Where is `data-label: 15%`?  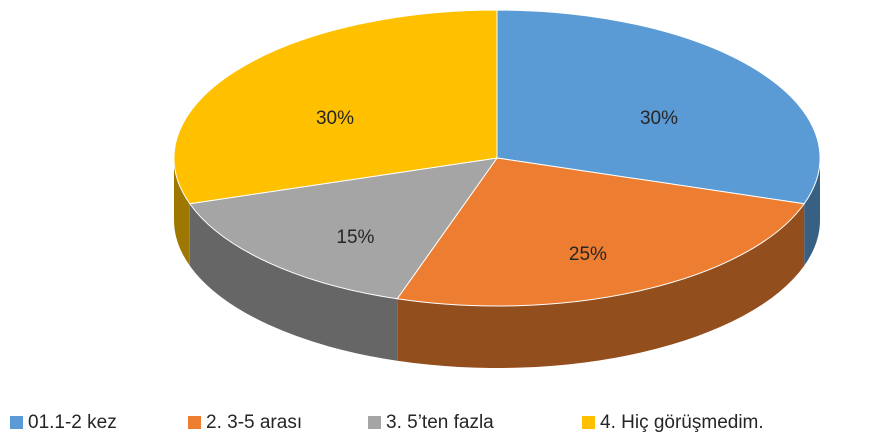 data-label: 15% is located at coordinates (355, 237).